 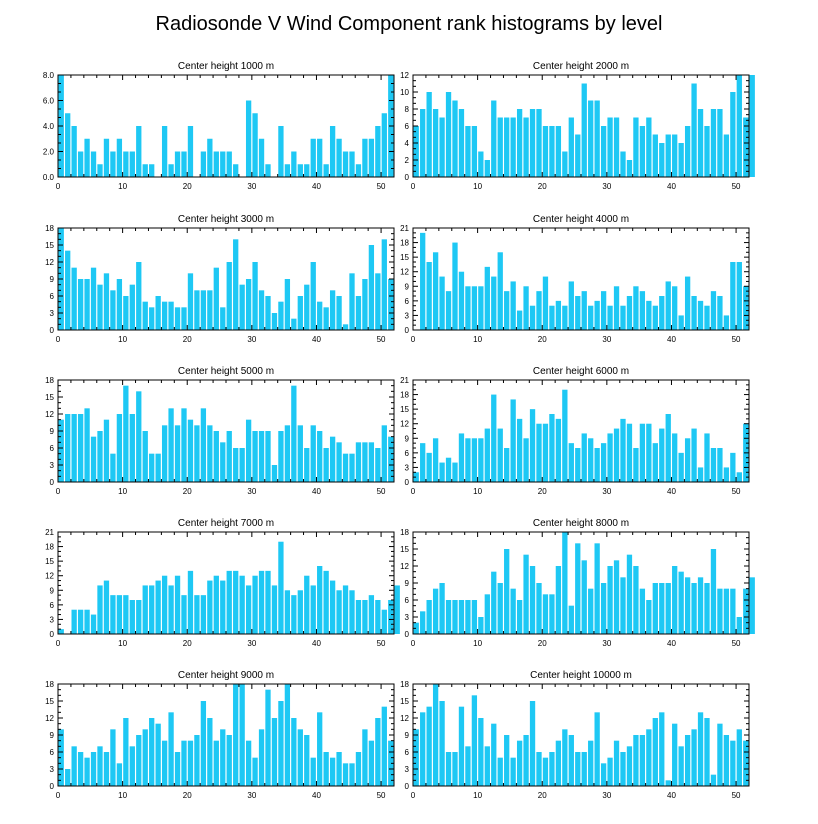 I want to click on x-tick-label: 30, so click(x=606, y=491).